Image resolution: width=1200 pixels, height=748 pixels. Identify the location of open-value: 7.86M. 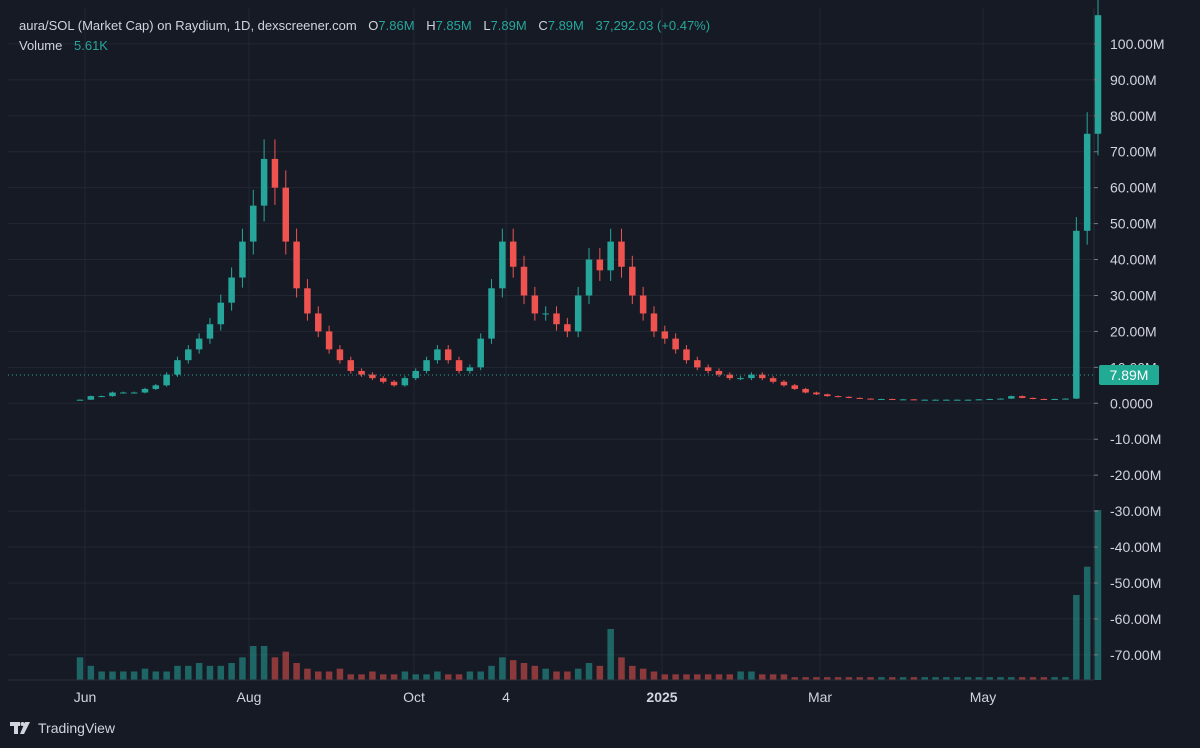
(396, 25).